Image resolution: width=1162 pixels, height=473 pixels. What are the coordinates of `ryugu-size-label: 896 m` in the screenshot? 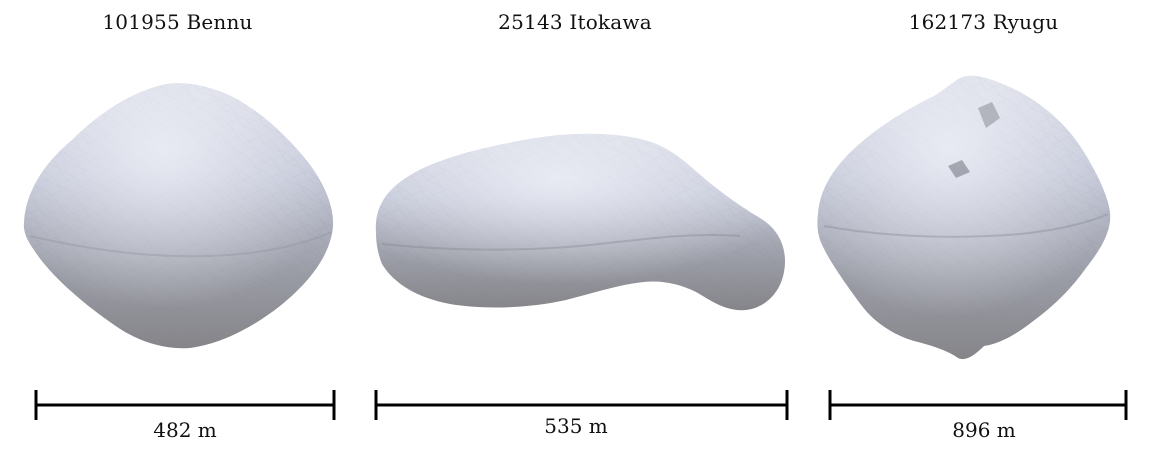 It's located at (984, 430).